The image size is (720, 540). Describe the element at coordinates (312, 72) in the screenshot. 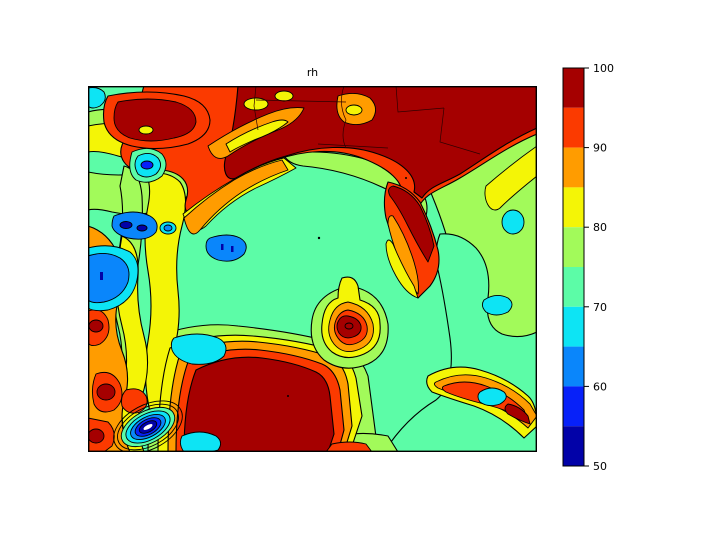

I see `plot-title: rh` at that location.